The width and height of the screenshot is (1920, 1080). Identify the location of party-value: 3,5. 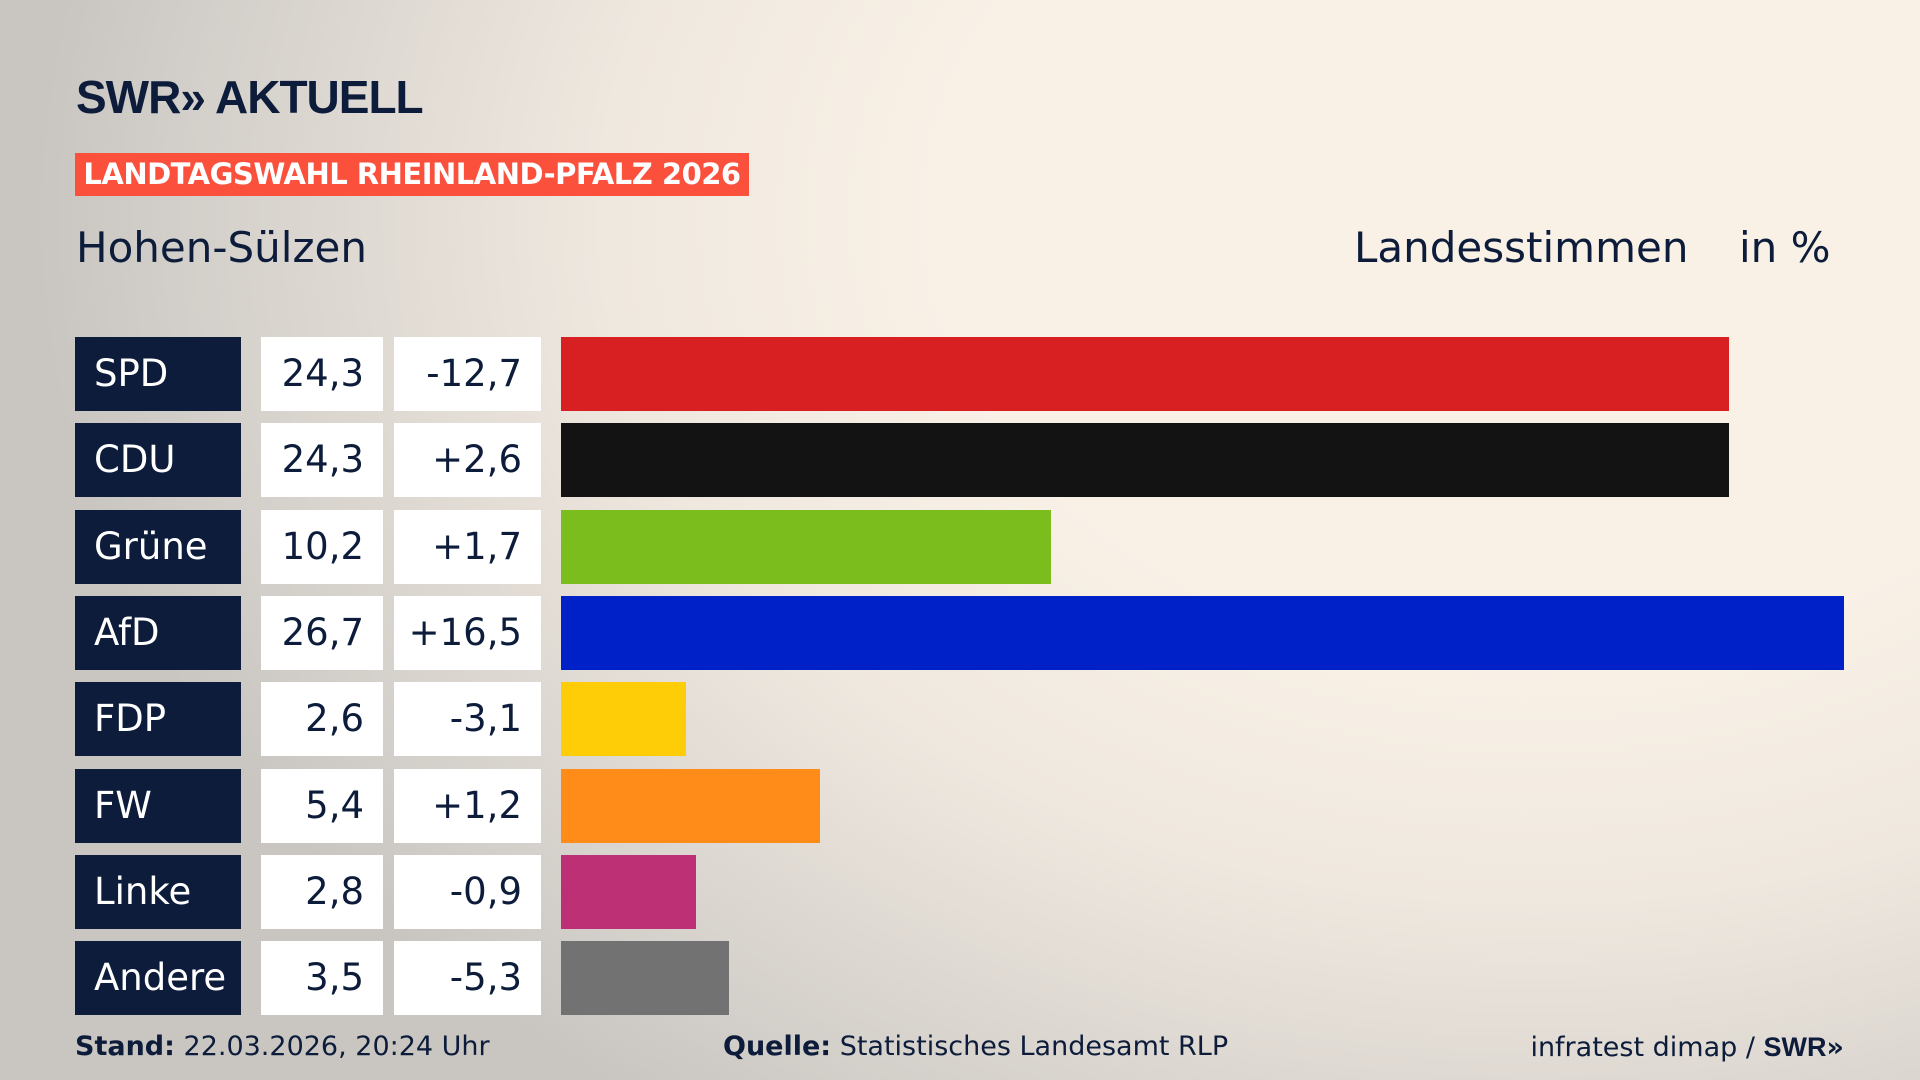
(322, 978).